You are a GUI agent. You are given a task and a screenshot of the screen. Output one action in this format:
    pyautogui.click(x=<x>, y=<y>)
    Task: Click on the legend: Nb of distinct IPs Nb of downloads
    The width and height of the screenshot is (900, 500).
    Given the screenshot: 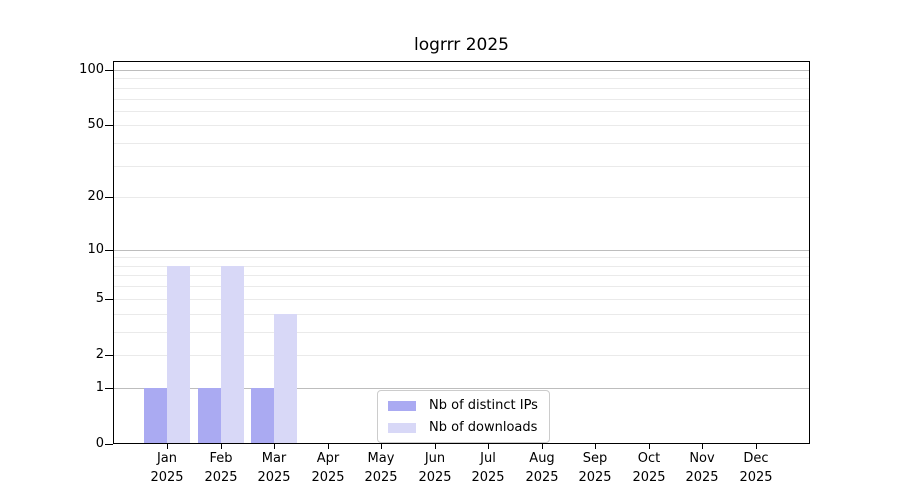 What is the action you would take?
    pyautogui.click(x=463, y=416)
    